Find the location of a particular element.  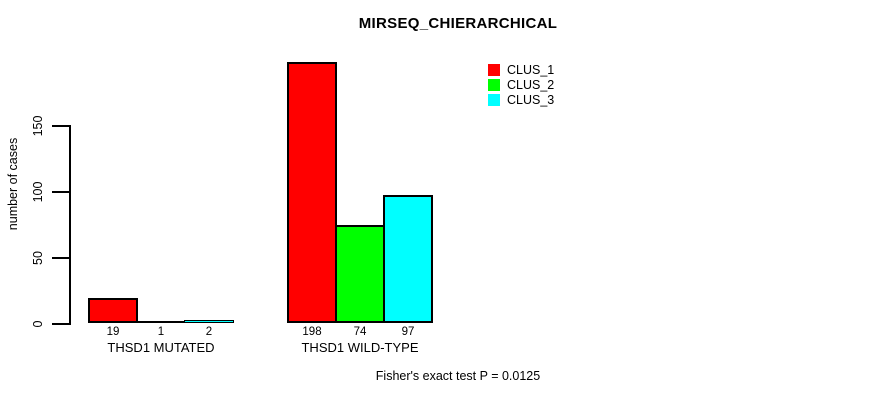

y-axis-line is located at coordinates (70, 225).